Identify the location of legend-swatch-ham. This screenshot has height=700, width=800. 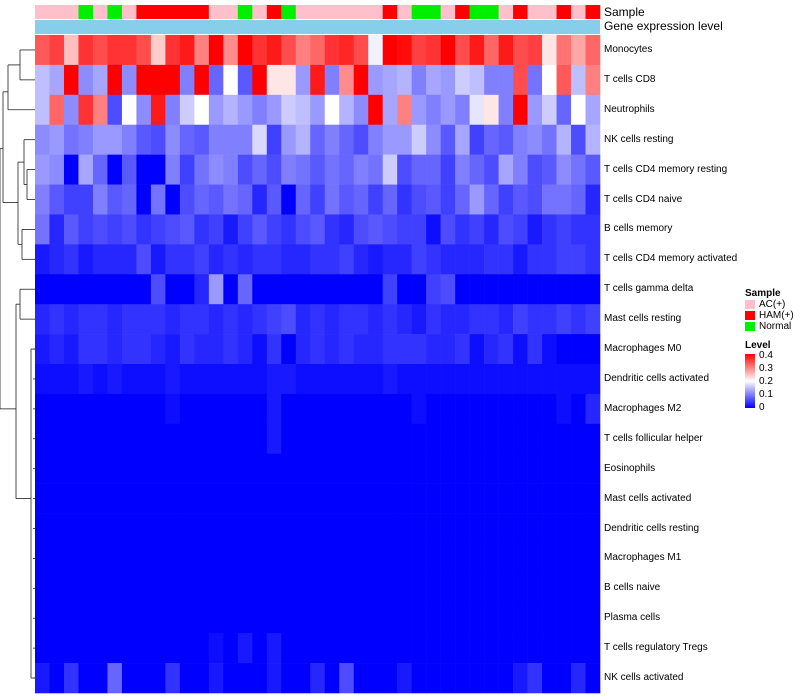
(750, 315).